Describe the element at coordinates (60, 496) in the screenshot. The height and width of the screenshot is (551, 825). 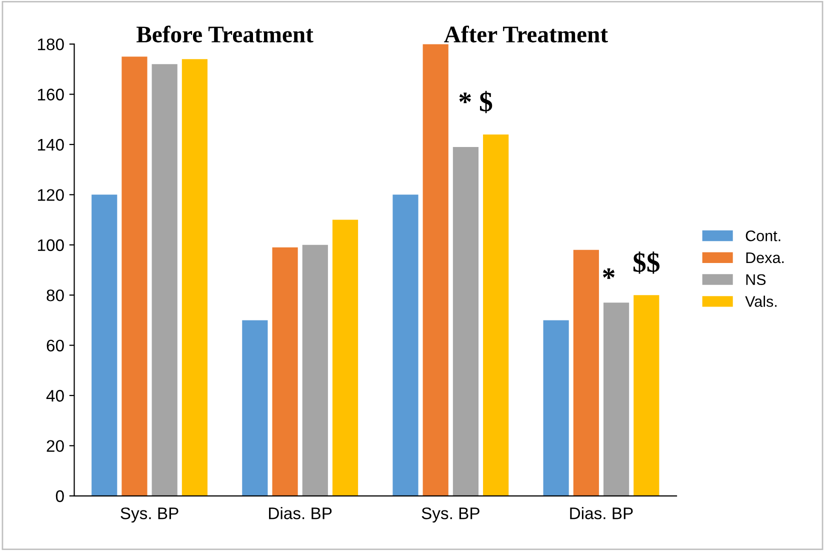
I see `y-tick-label: 0` at that location.